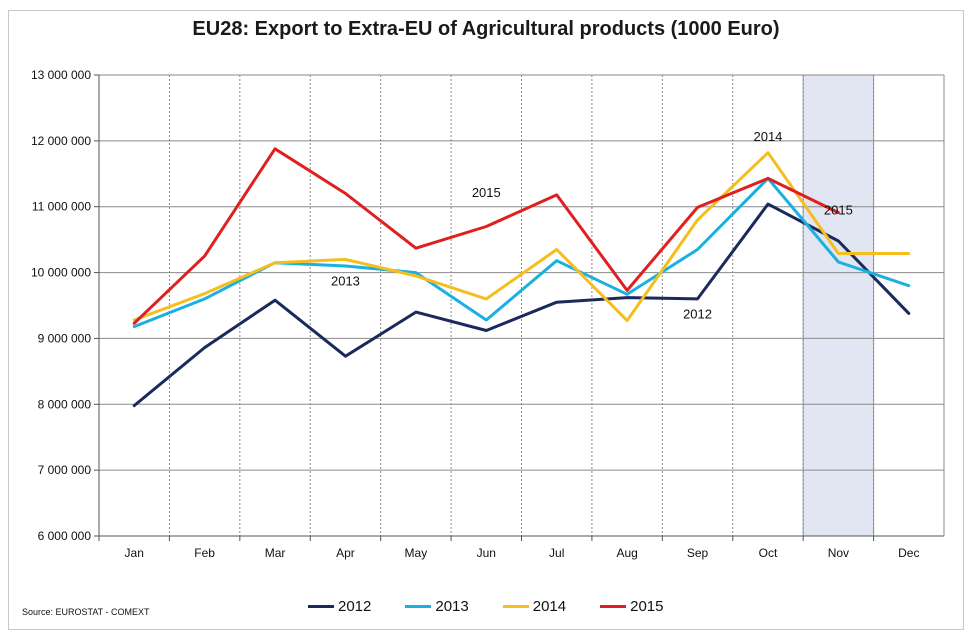 This screenshot has width=972, height=639. Describe the element at coordinates (321, 606) in the screenshot. I see `legend-swatch-2012` at that location.